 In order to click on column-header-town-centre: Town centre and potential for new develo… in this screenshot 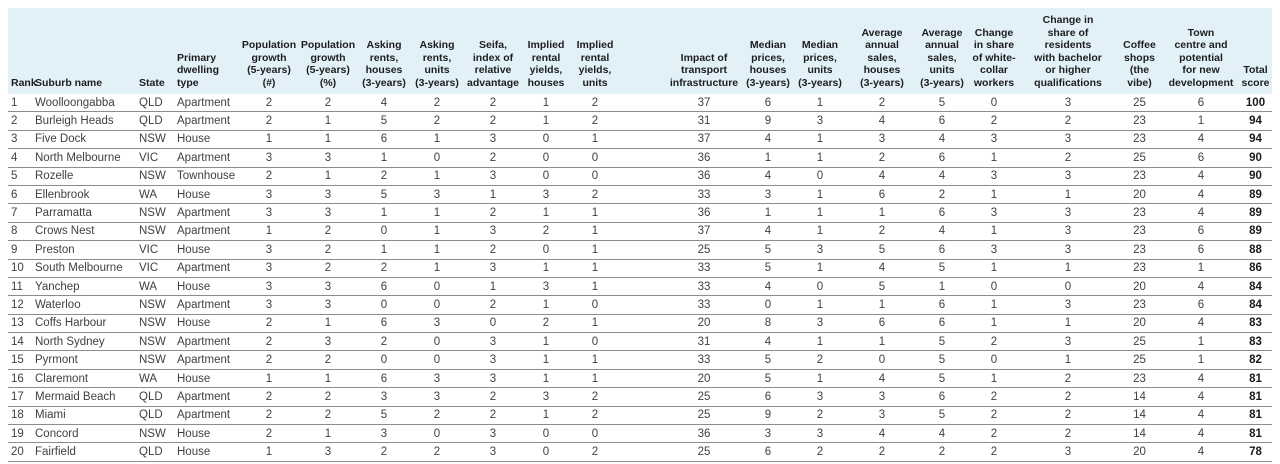, I will do `click(1201, 51)`.